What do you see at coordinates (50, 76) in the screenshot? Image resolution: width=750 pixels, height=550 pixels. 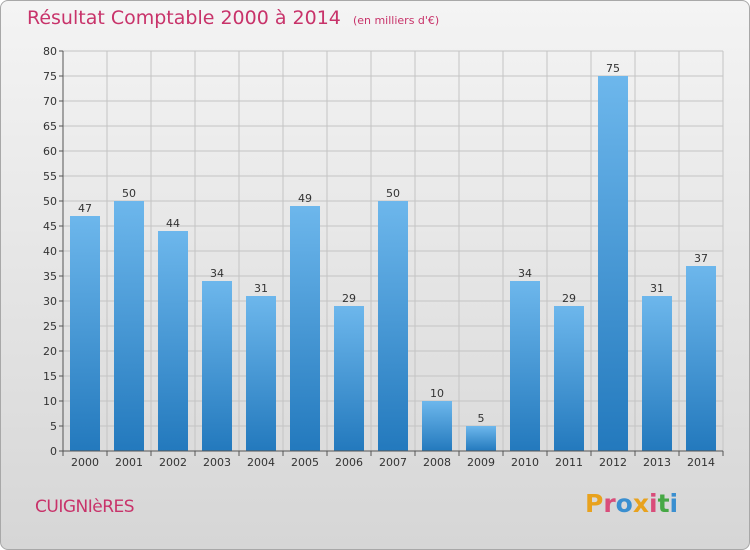 I see `y-tick-label: 75` at bounding box center [50, 76].